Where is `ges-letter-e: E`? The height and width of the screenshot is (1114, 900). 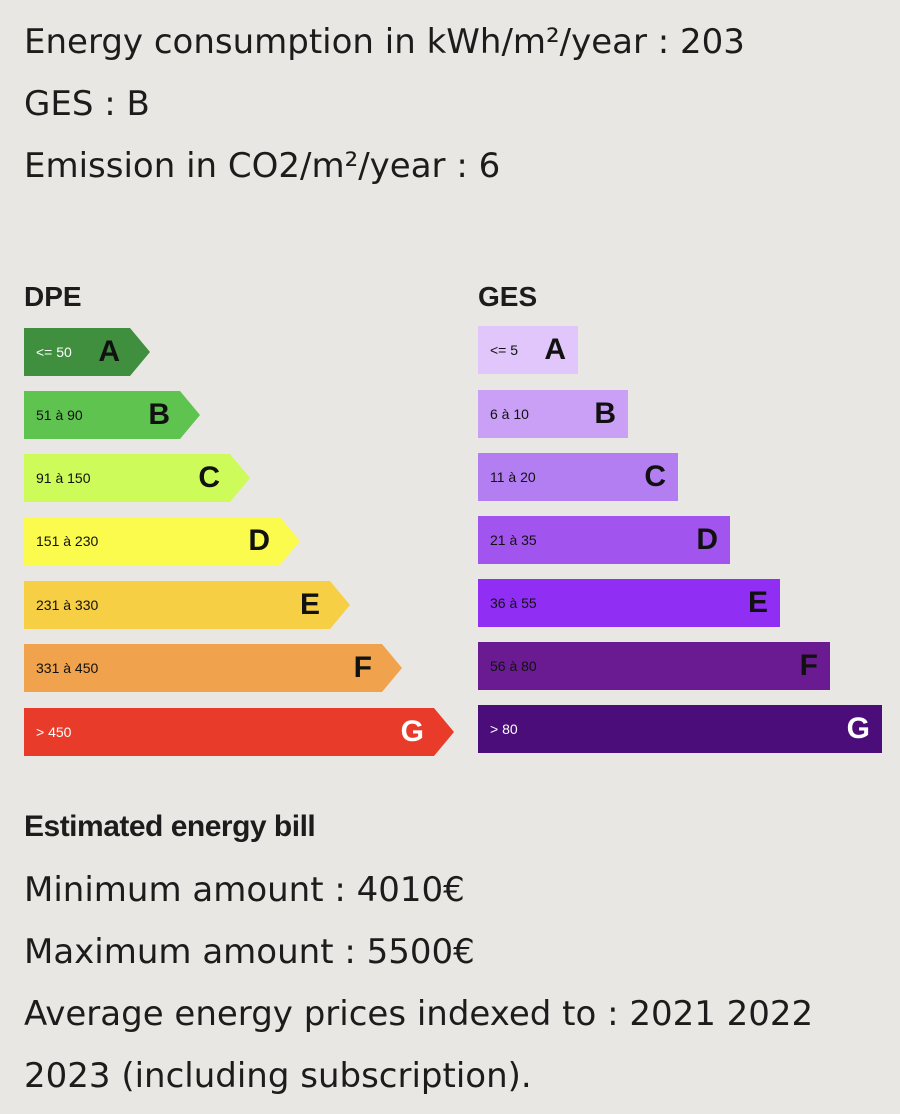
ges-letter-e: E is located at coordinates (757, 602).